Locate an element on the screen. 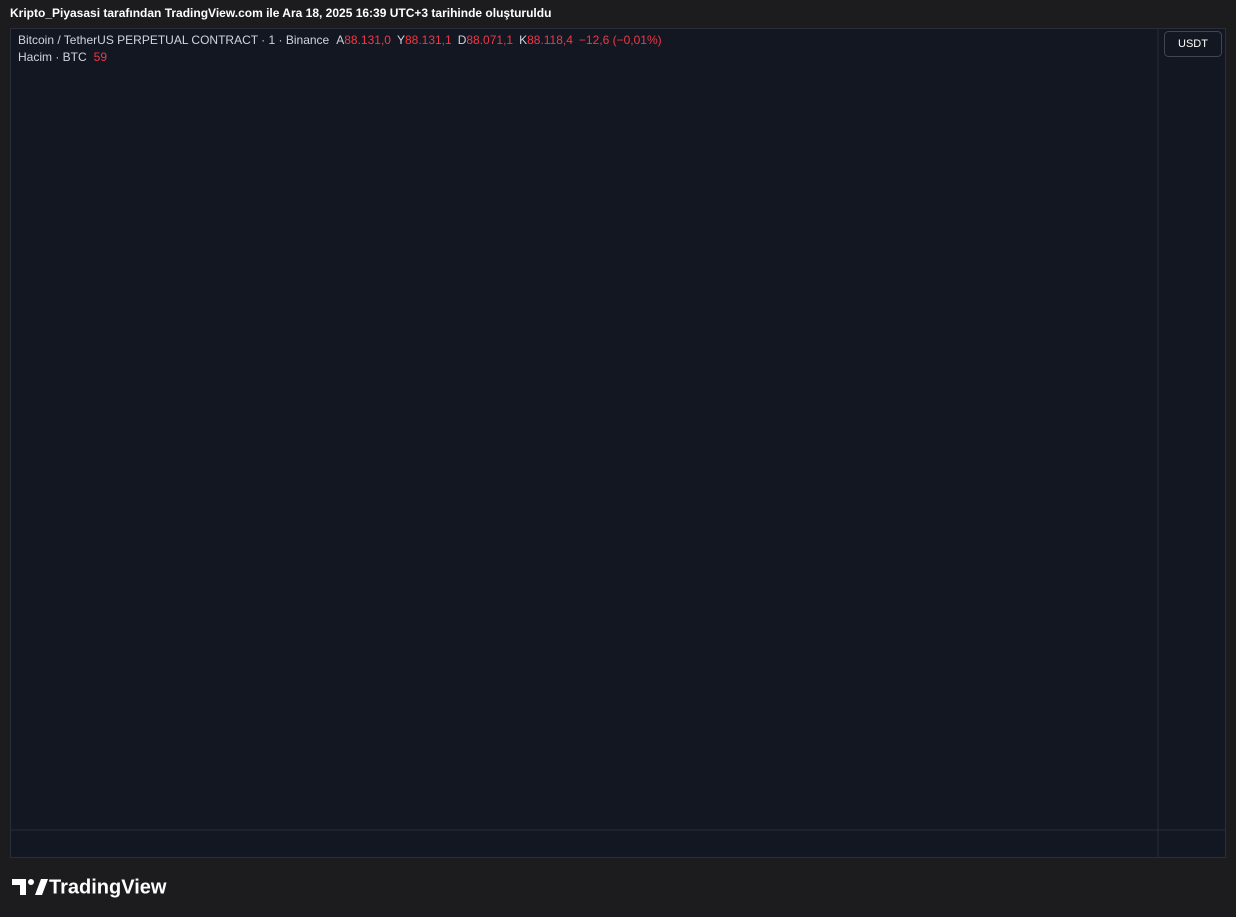  brand: TradingView is located at coordinates (108, 887).